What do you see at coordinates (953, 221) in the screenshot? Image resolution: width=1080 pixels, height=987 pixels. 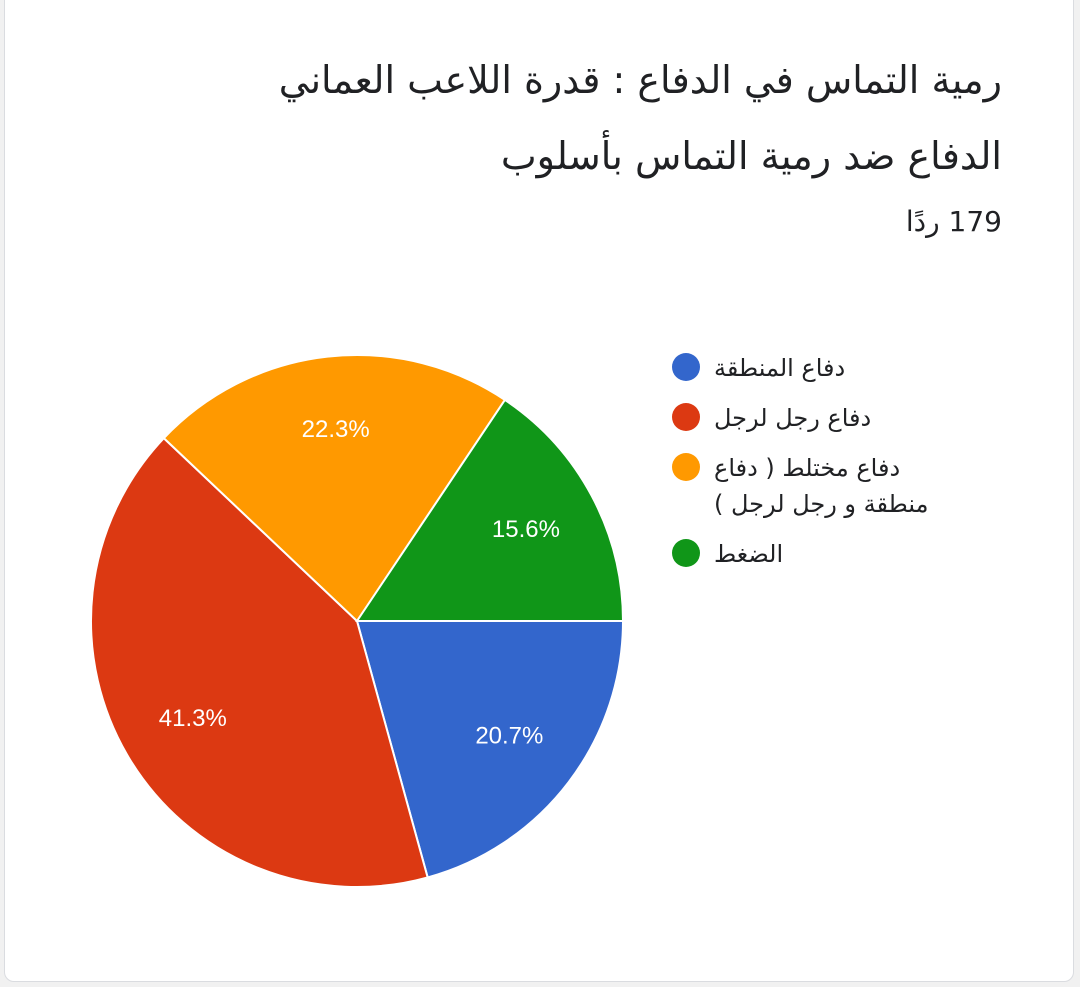 I see `response-count: 179 ردًا` at bounding box center [953, 221].